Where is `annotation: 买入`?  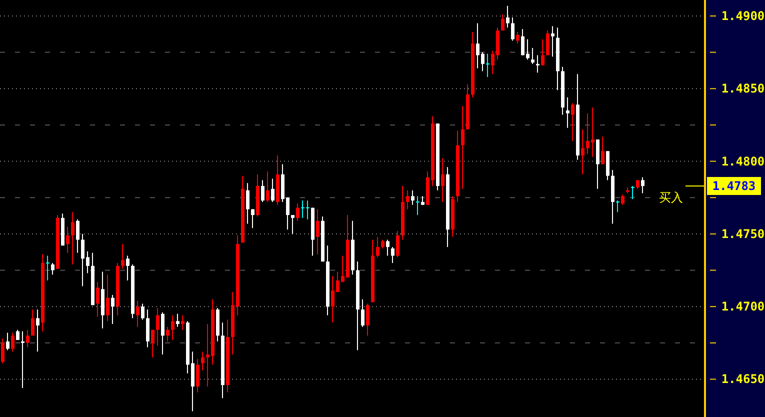
annotation: 买入 is located at coordinates (671, 197).